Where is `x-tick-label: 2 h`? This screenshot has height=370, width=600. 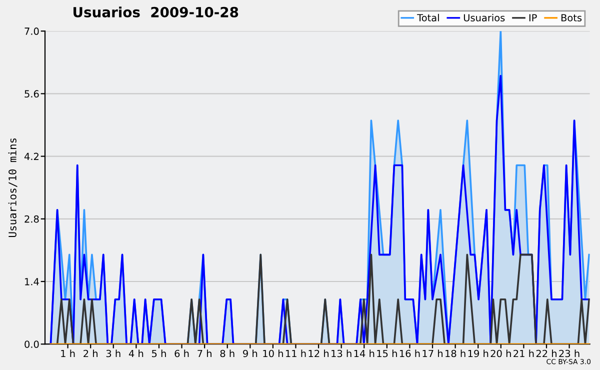 x-tick-label: 2 h is located at coordinates (91, 354).